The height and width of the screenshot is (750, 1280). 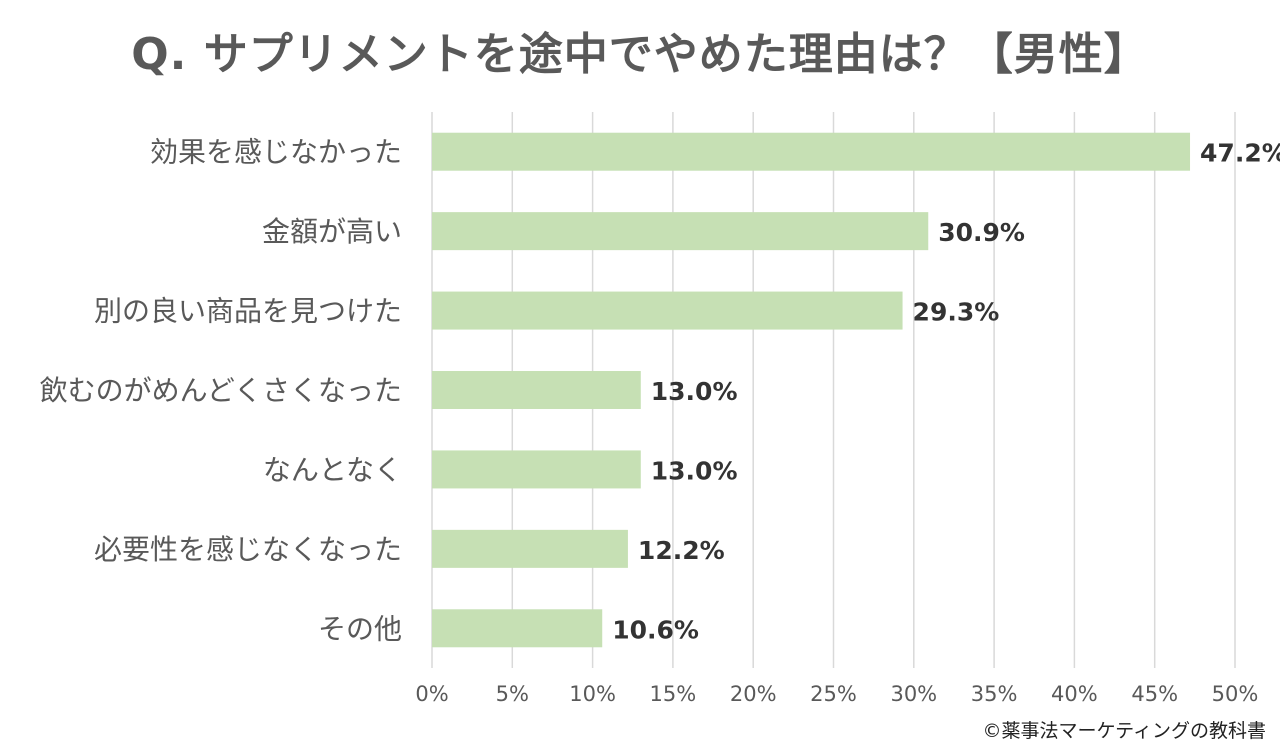 What do you see at coordinates (640, 54) in the screenshot?
I see `chart-title: Q. サプリメントを途中でやめた理由は？【男性】` at bounding box center [640, 54].